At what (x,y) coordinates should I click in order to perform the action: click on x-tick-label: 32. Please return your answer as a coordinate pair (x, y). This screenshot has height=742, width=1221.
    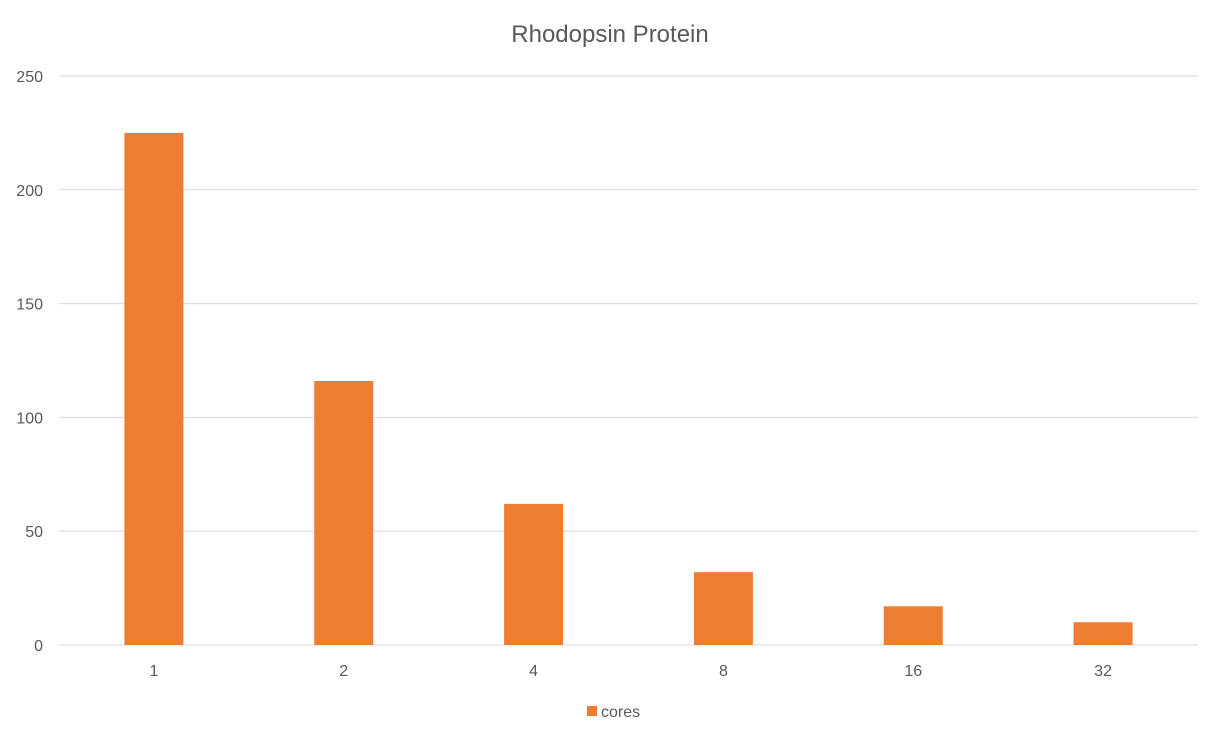
    Looking at the image, I should click on (1103, 671).